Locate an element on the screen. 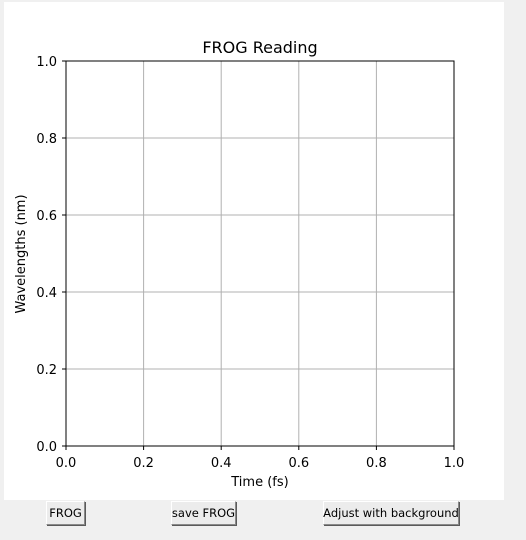  y-tick-label: 1.0 is located at coordinates (46, 62).